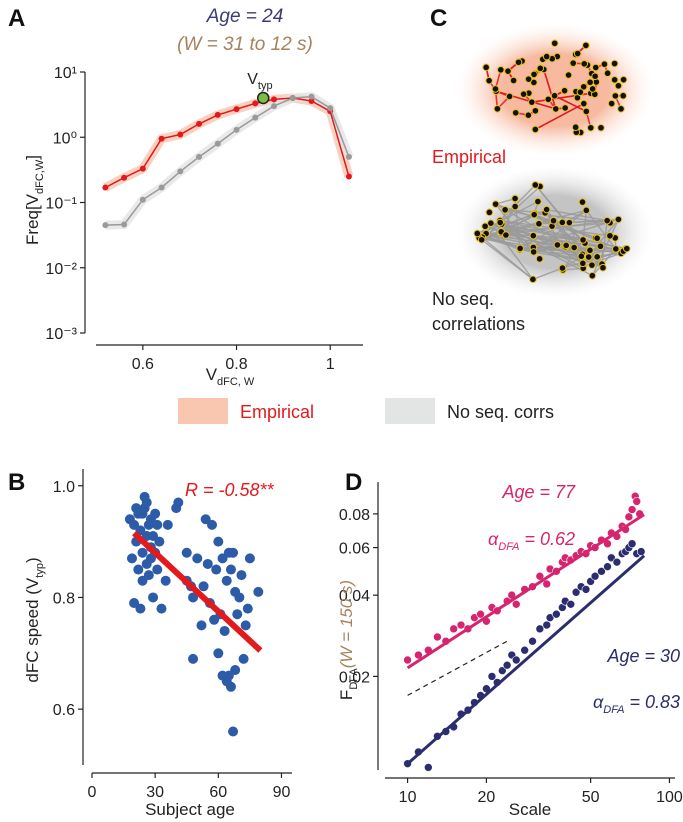 The height and width of the screenshot is (822, 683). What do you see at coordinates (500, 412) in the screenshot?
I see `legend-label: No seq. corrs` at bounding box center [500, 412].